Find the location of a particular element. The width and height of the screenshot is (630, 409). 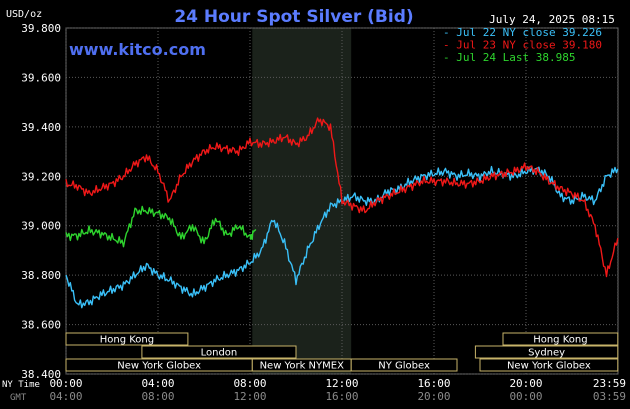

x-tick-label-ny: 20:00 is located at coordinates (525, 383).